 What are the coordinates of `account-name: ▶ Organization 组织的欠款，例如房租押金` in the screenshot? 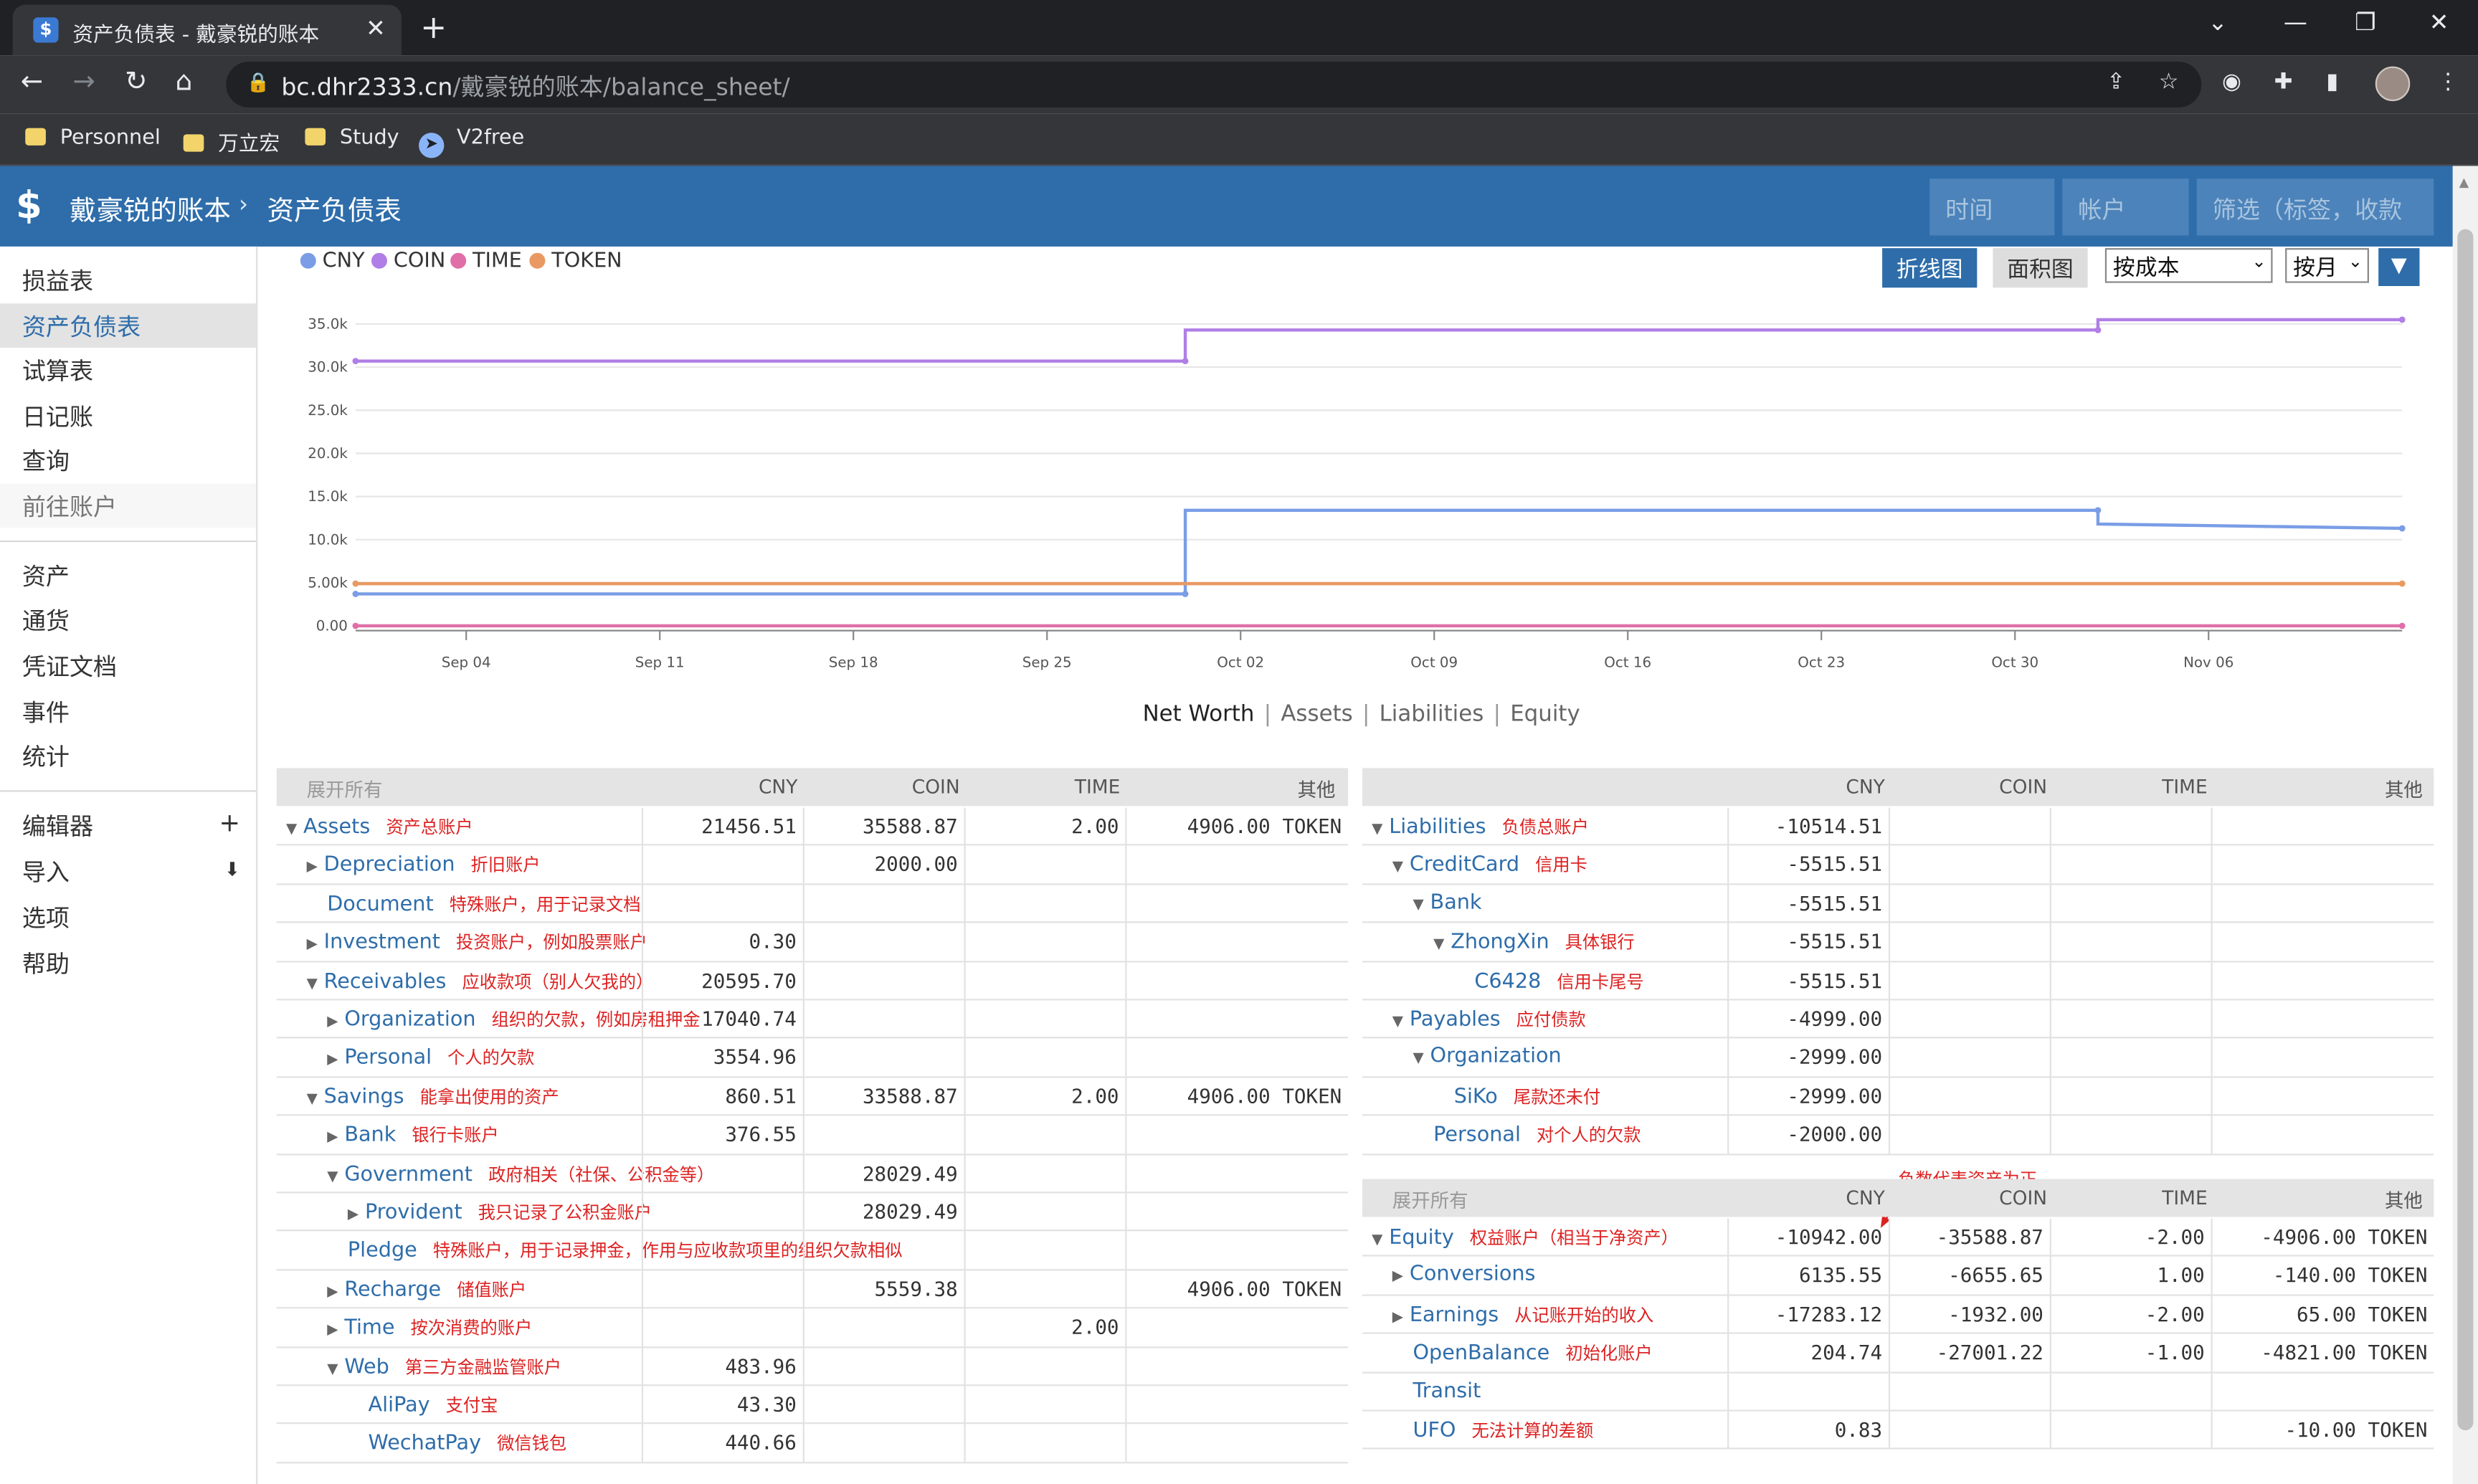 It's located at (513, 1020).